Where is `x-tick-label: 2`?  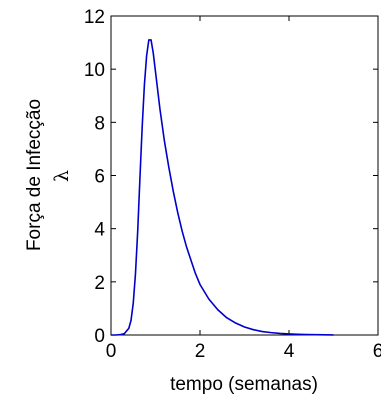 x-tick-label: 2 is located at coordinates (200, 351).